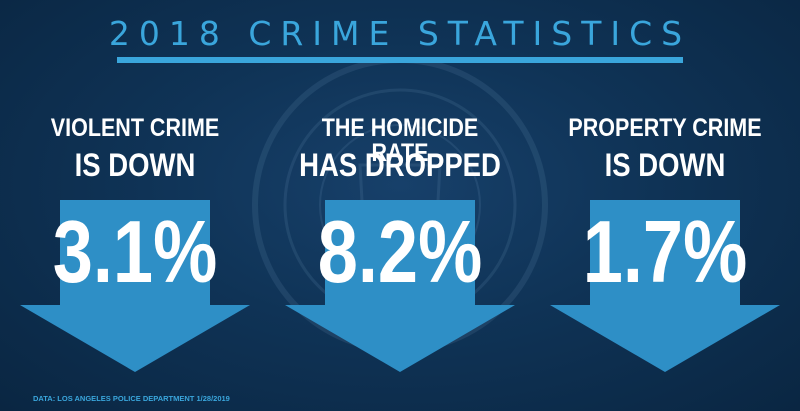 This screenshot has width=800, height=411. Describe the element at coordinates (665, 128) in the screenshot. I see `stat-label-line1: PROPERTY CRIME` at that location.